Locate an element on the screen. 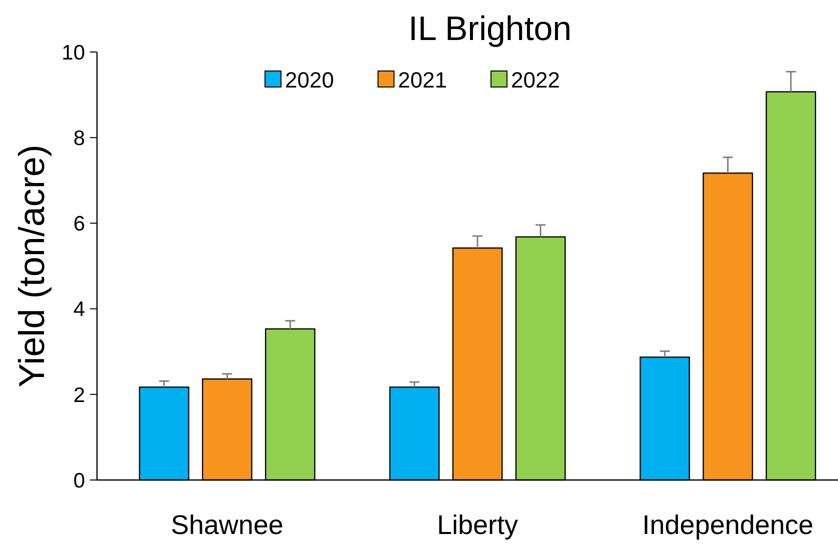  legend-label: 2020 is located at coordinates (309, 80).